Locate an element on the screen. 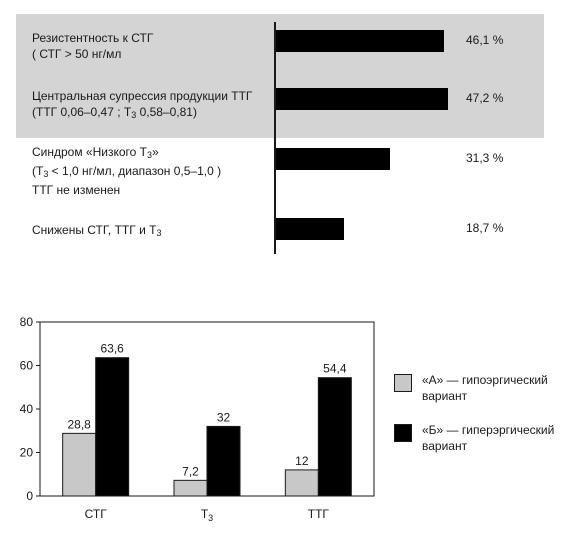 This screenshot has height=539, width=566. bar-data-label: 32 is located at coordinates (224, 417).